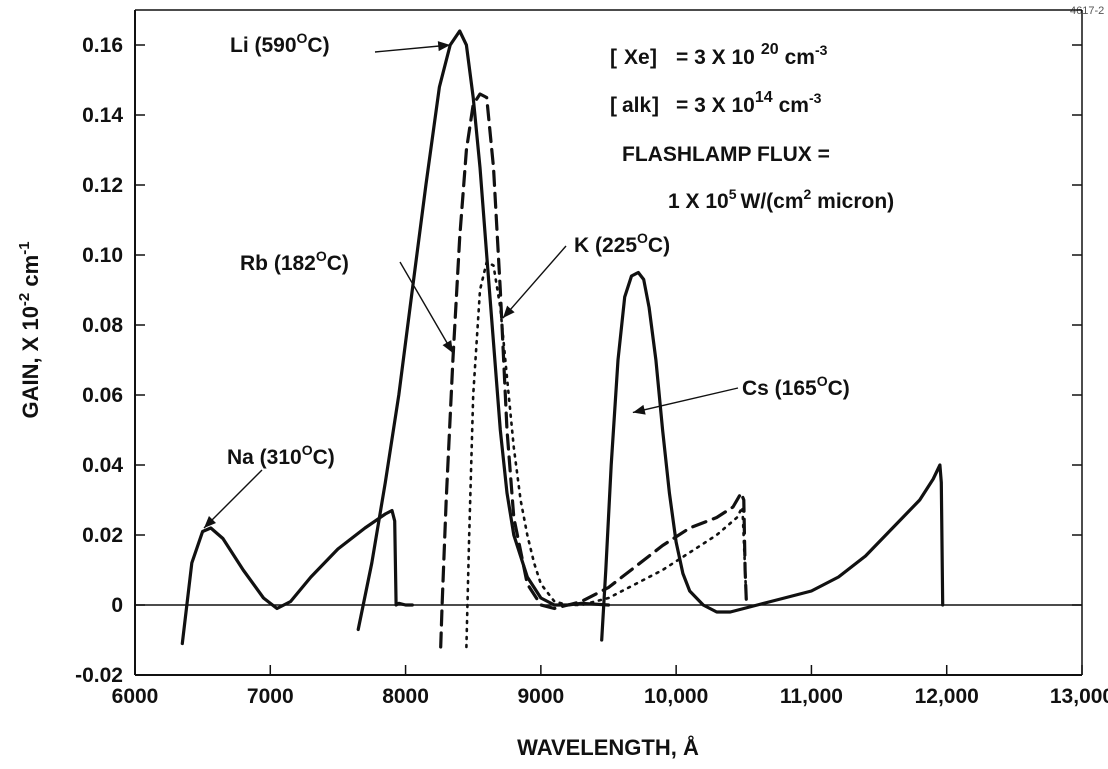  What do you see at coordinates (233, 499) in the screenshot?
I see `leader-na` at bounding box center [233, 499].